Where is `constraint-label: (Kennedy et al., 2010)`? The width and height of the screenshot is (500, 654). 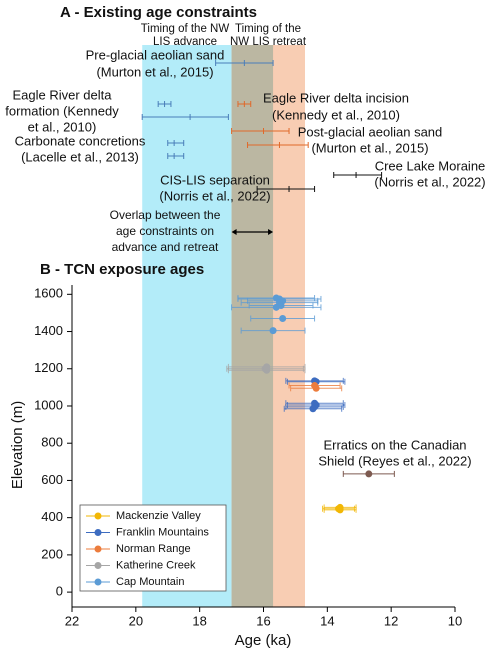 constraint-label: (Kennedy et al., 2010) is located at coordinates (336, 114).